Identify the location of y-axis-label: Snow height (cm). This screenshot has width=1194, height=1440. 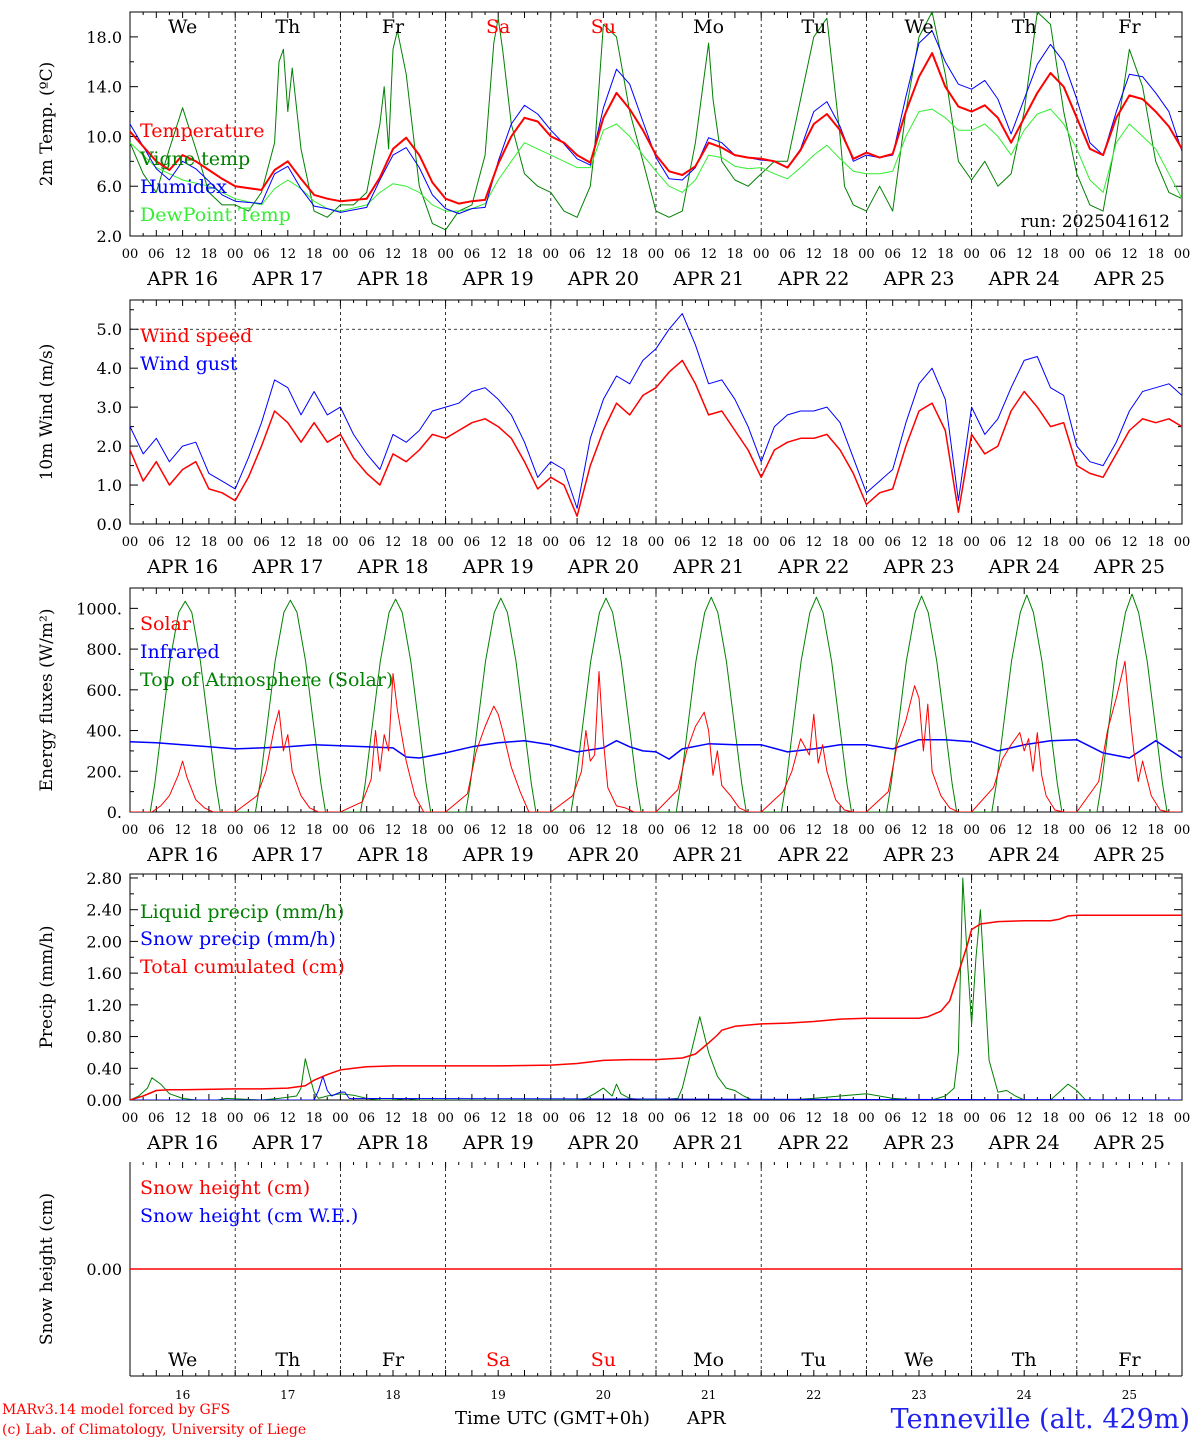
(47, 1269).